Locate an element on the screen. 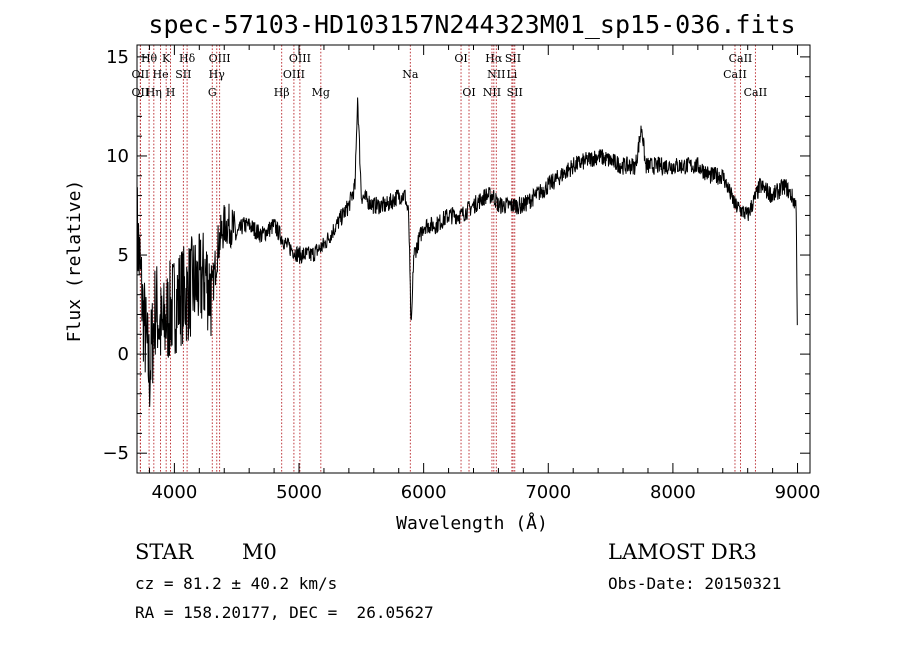 The image size is (900, 649). line-label-13: OIII is located at coordinates (294, 74).